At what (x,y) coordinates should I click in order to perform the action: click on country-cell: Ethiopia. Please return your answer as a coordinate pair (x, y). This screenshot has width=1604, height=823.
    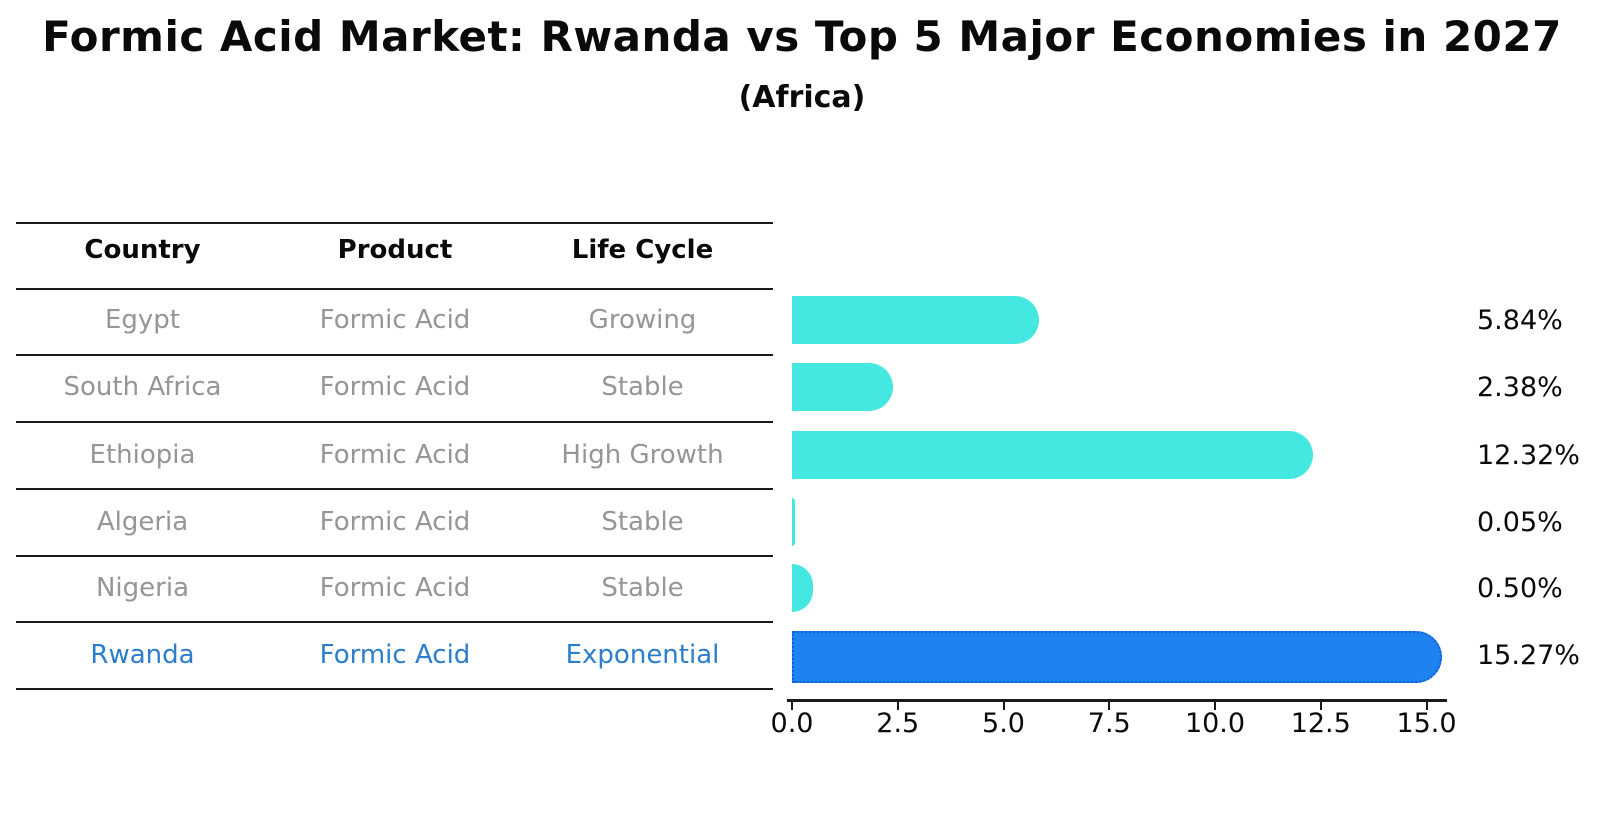
    Looking at the image, I should click on (142, 455).